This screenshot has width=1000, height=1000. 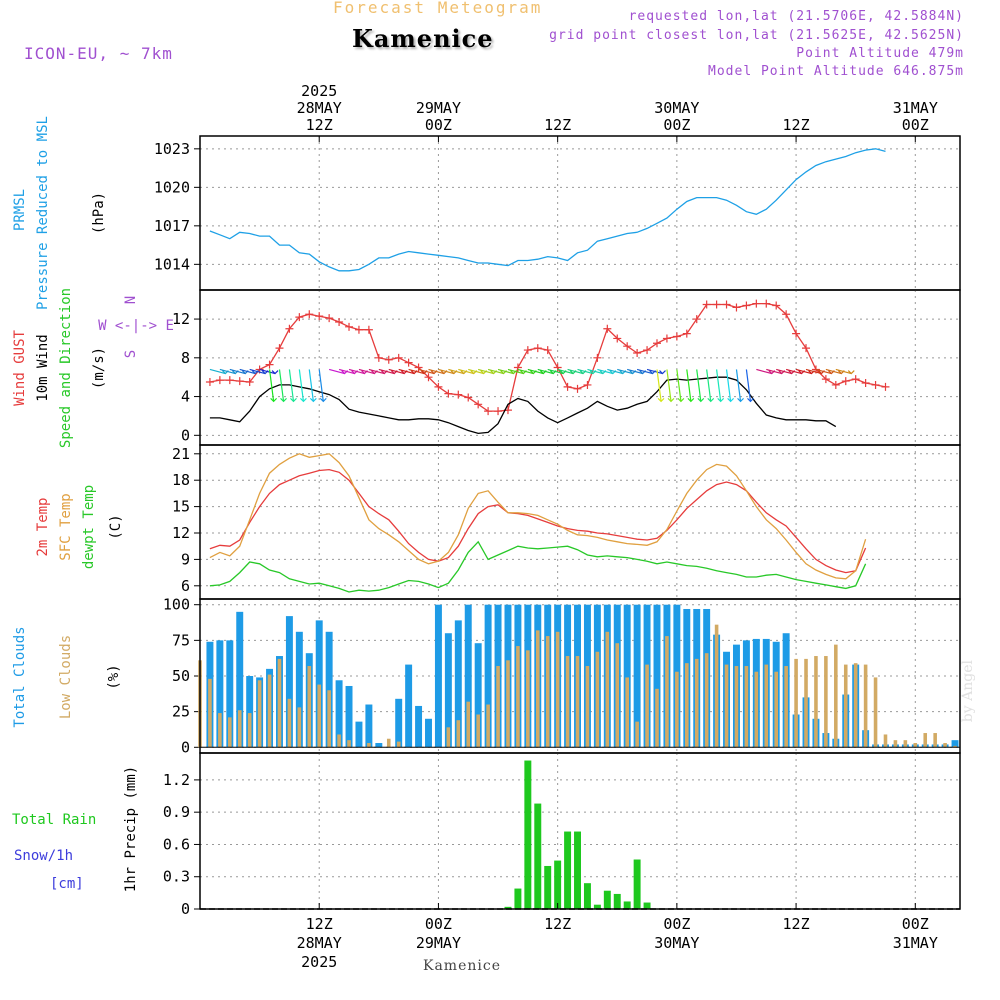 What do you see at coordinates (319, 962) in the screenshot?
I see `time-label-bottom: 2025` at bounding box center [319, 962].